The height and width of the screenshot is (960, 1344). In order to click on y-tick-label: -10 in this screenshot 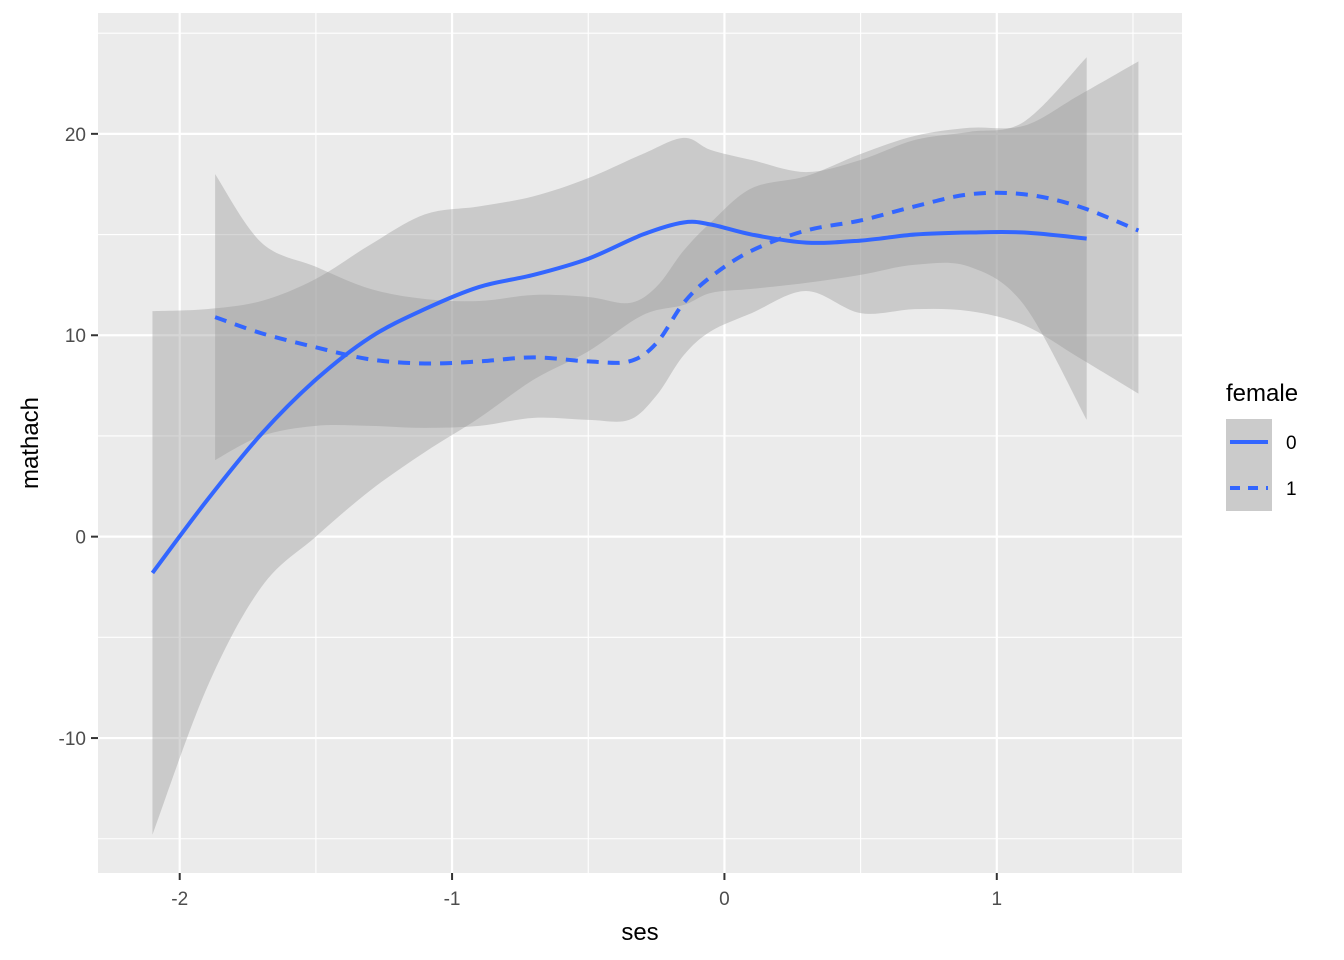, I will do `click(72, 739)`.